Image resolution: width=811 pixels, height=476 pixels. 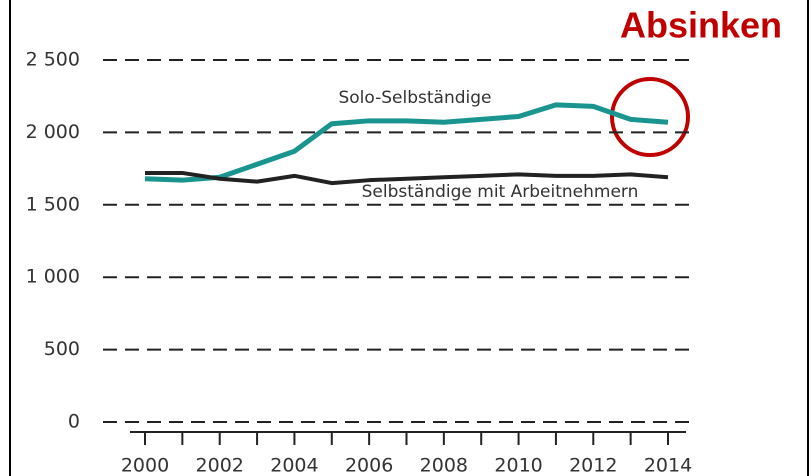 What do you see at coordinates (220, 465) in the screenshot?
I see `x-tick-label: 2002` at bounding box center [220, 465].